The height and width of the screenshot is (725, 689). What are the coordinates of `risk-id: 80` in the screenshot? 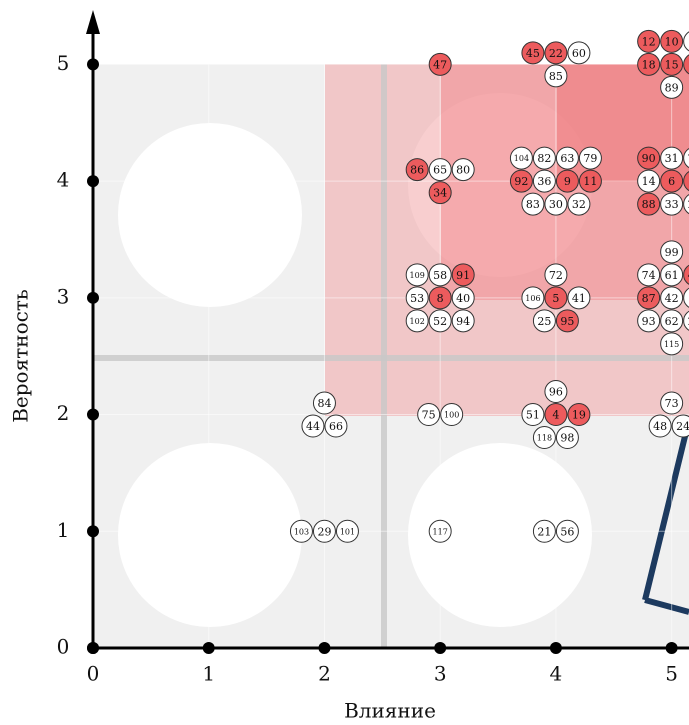 It's located at (463, 170).